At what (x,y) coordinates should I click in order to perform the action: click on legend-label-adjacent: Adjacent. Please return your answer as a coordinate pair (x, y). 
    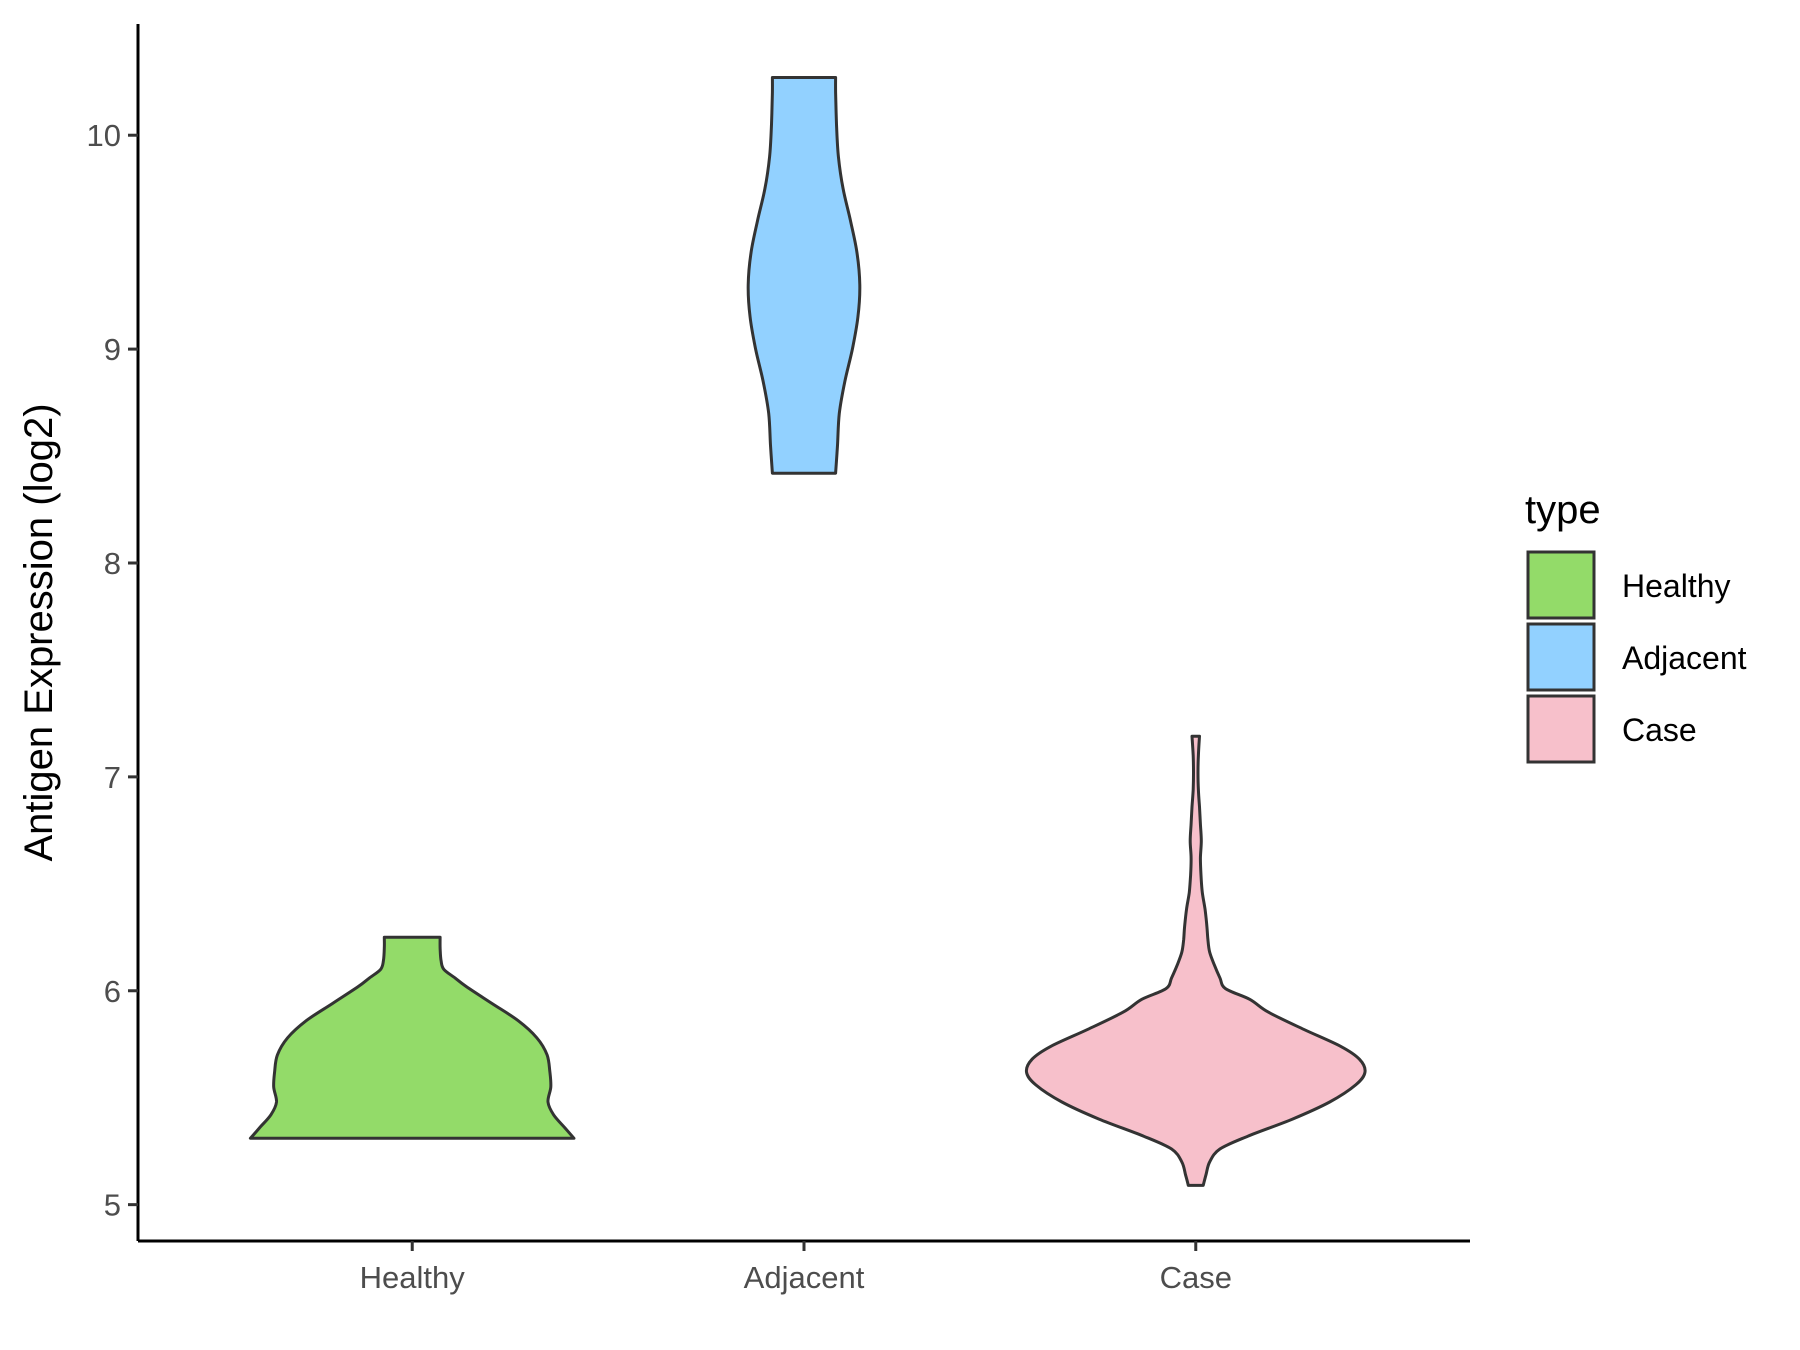
    Looking at the image, I should click on (1684, 658).